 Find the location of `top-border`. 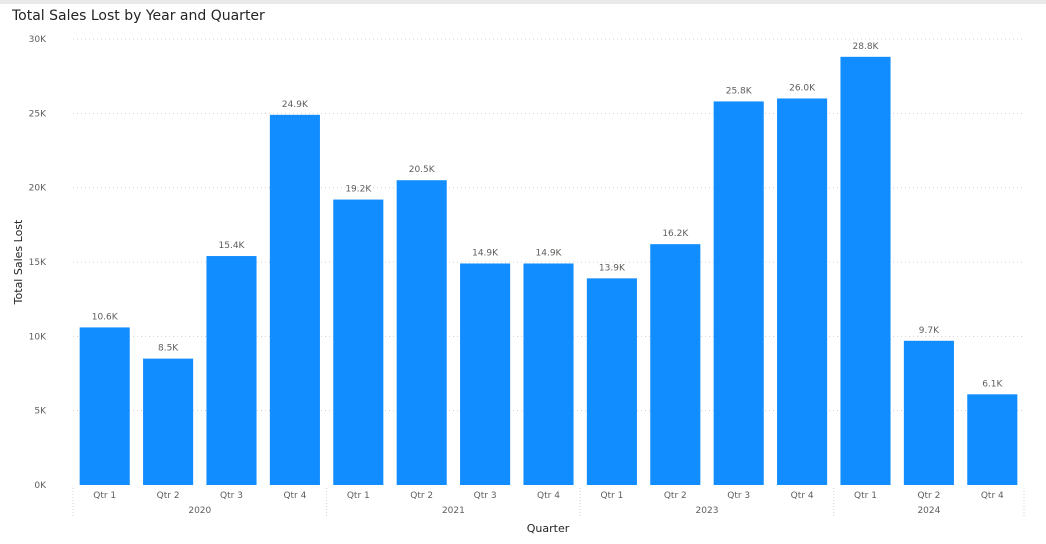

top-border is located at coordinates (523, 2).